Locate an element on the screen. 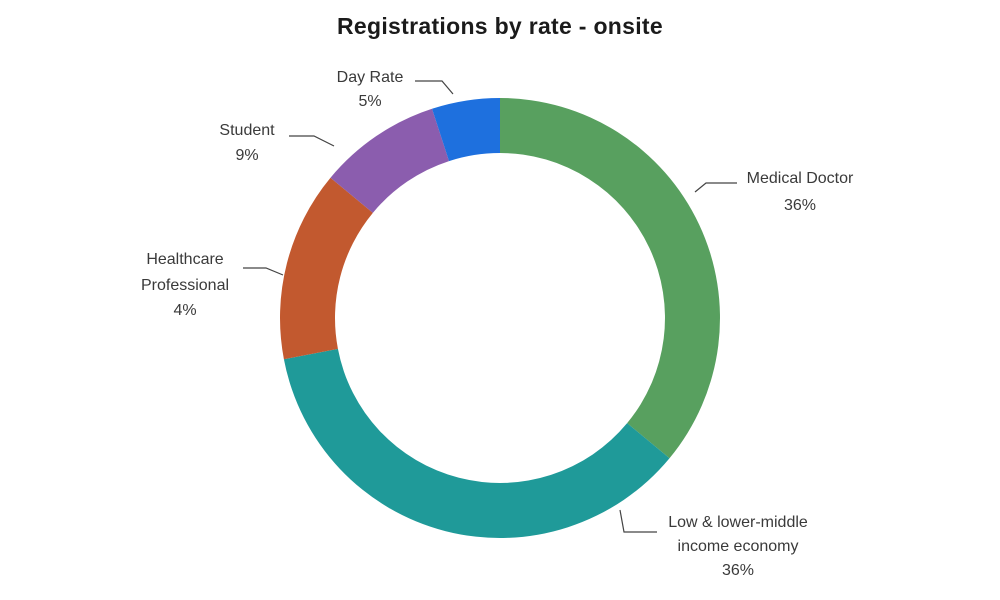  donut-slice-low-lower-middle-income-economy is located at coordinates (476, 443).